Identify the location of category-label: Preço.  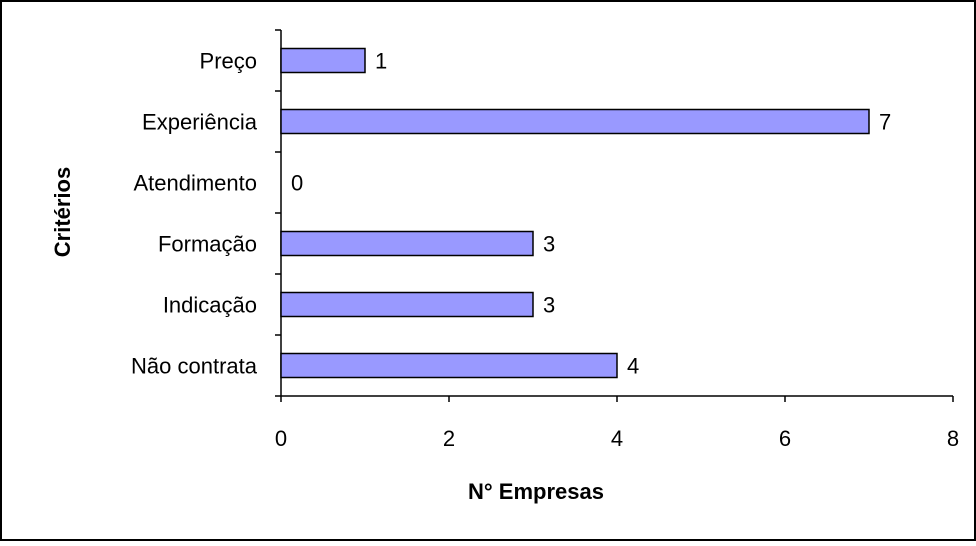
(228, 61).